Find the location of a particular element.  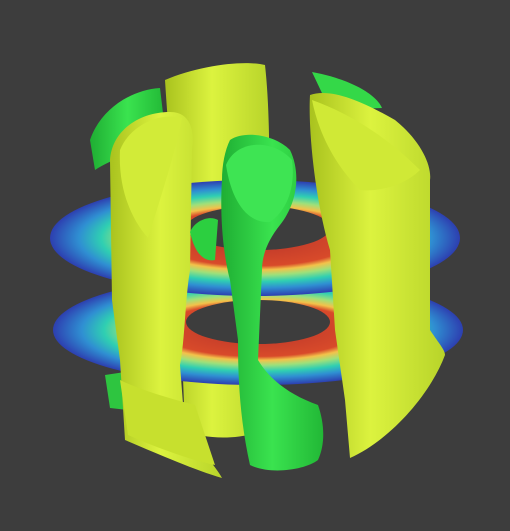

green-surface-inner is located at coordinates (204, 239).